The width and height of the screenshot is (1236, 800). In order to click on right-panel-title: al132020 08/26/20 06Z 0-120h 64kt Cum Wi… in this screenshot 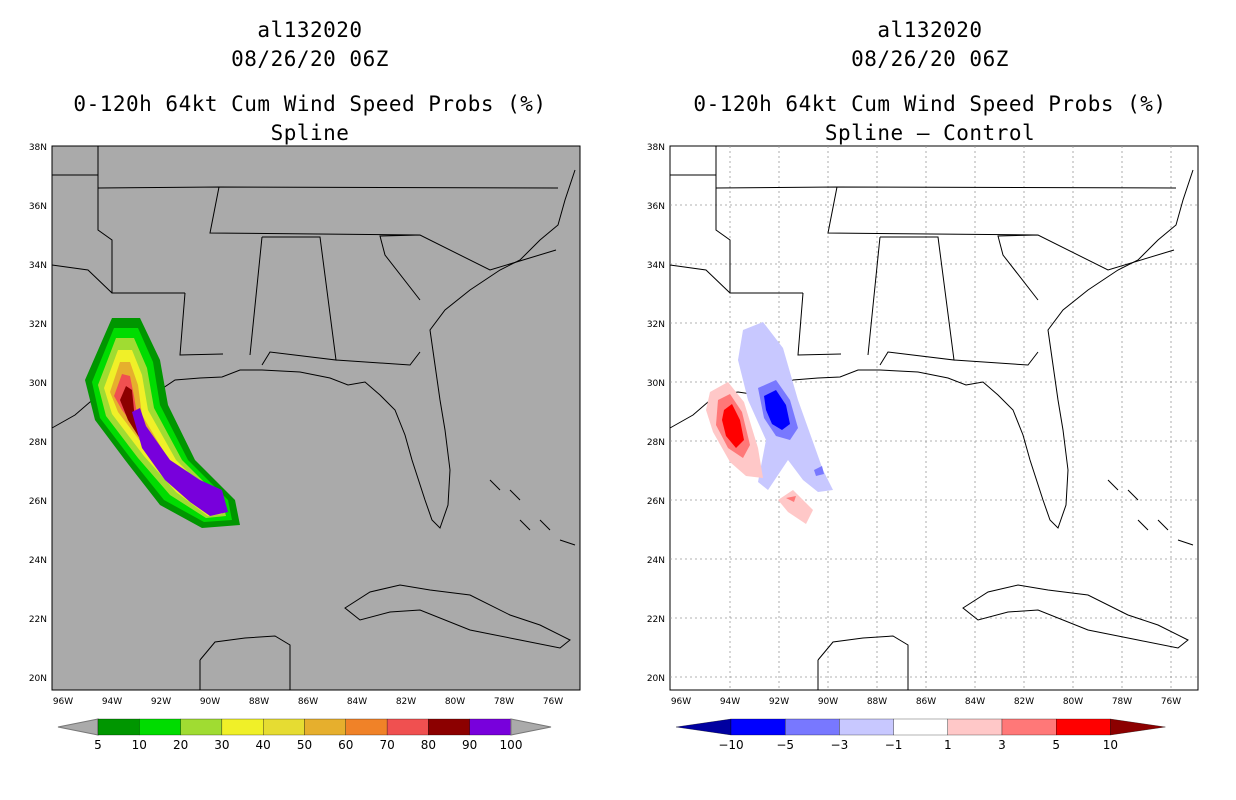, I will do `click(930, 82)`.